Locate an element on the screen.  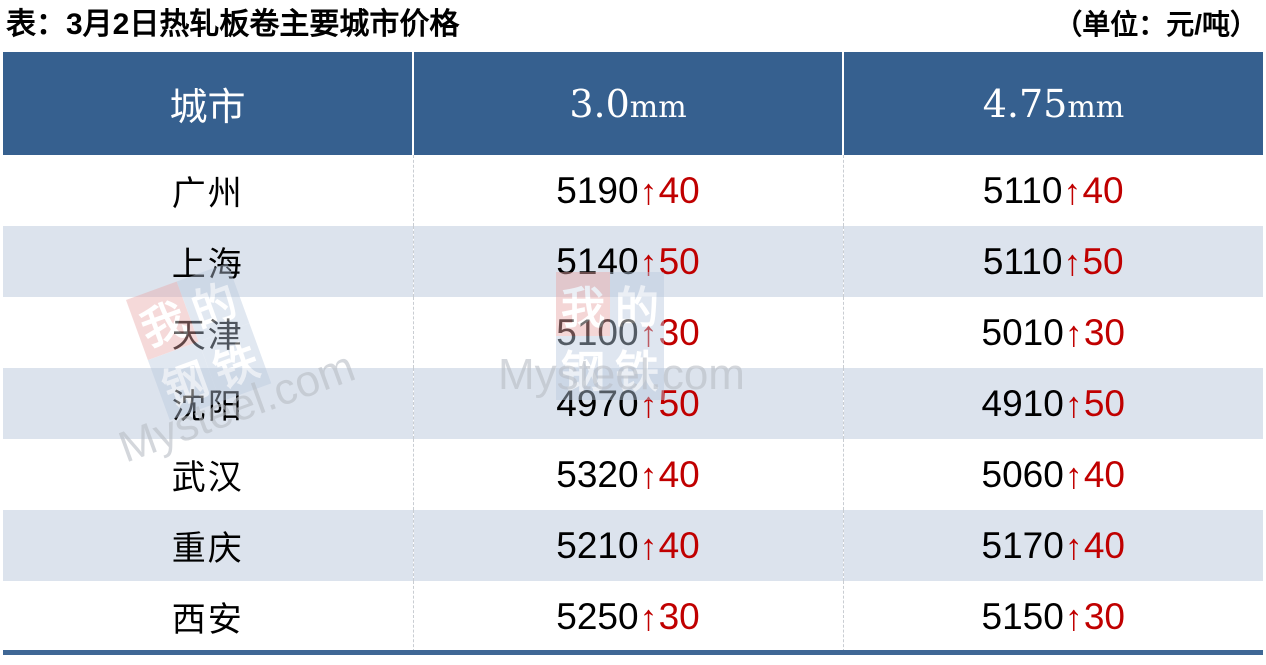
table-row: 重庆 5210↑40 5170↑40 is located at coordinates (633, 545).